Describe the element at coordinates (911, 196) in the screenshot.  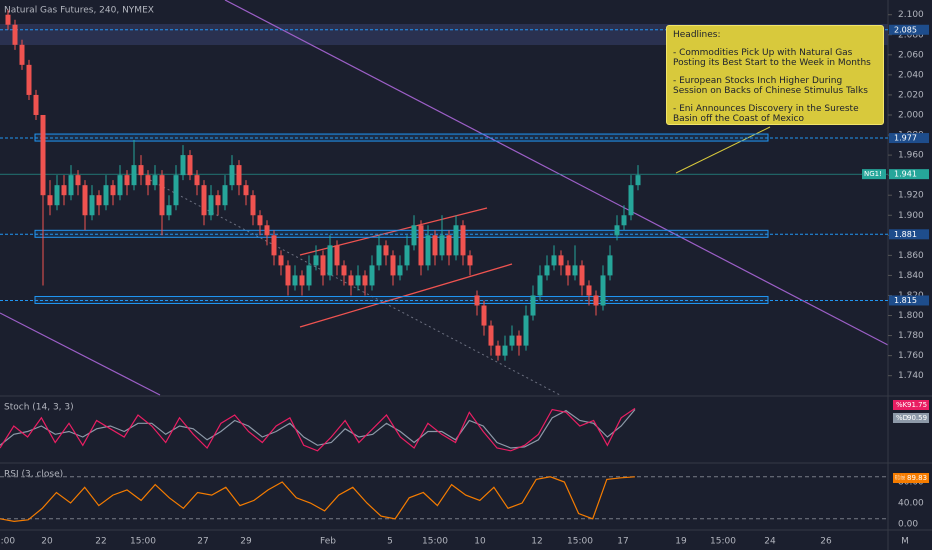
I see `y-tick-label: 1.920` at that location.